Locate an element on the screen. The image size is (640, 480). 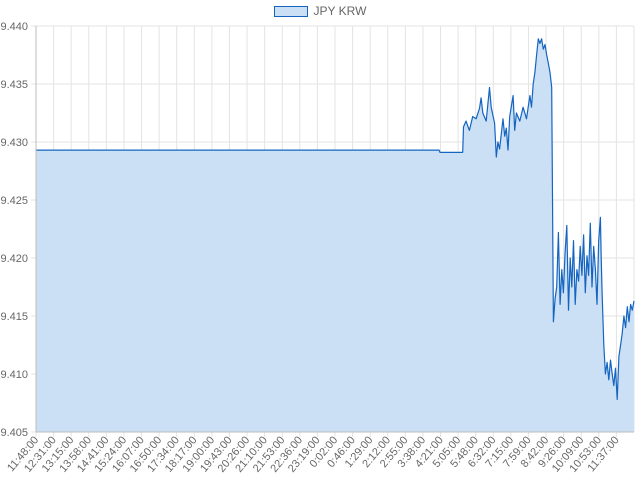
y-tick-label: 9.430 is located at coordinates (14, 143).